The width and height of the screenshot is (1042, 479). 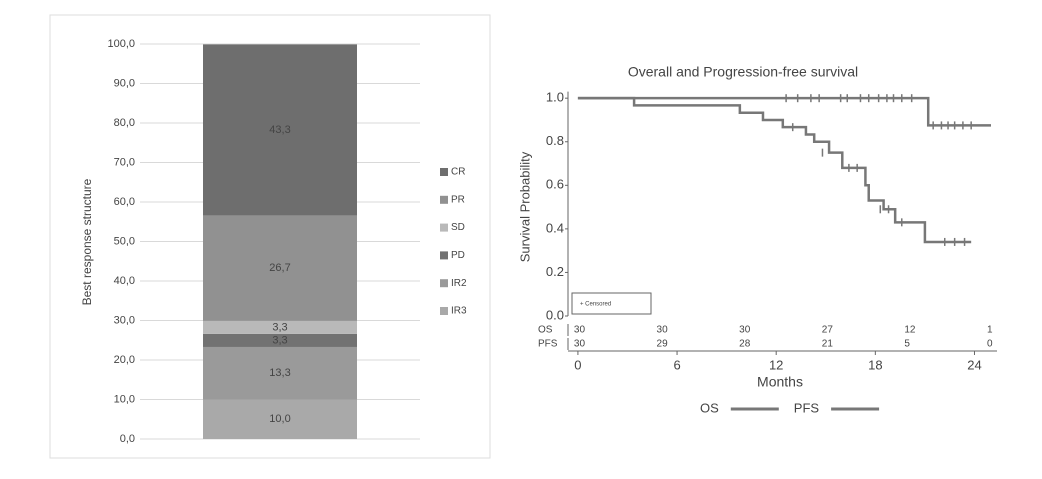 What do you see at coordinates (828, 330) in the screenshot?
I see `risk-count: 27` at bounding box center [828, 330].